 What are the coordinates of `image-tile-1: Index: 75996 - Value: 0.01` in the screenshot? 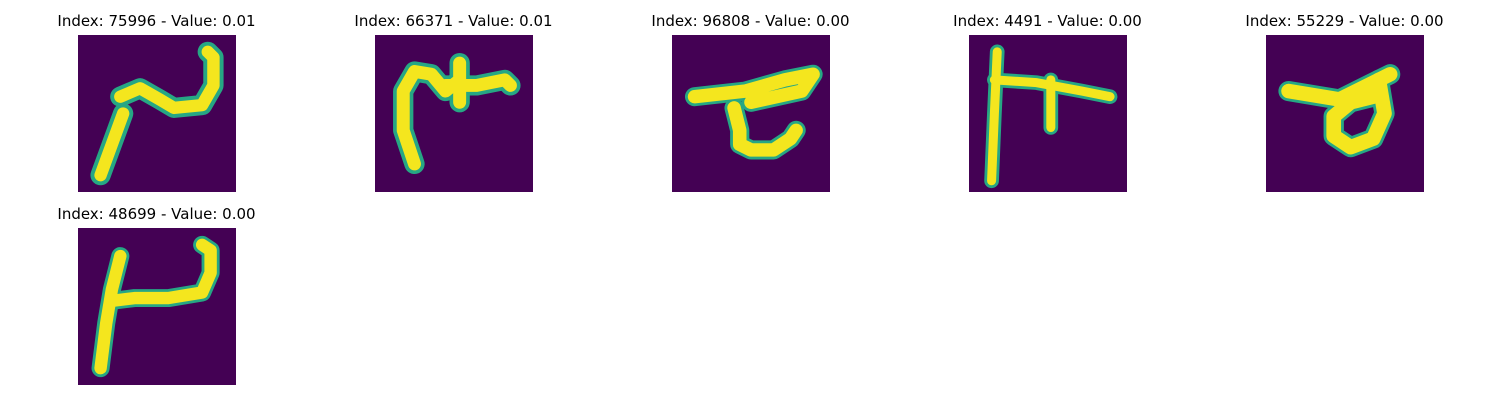 It's located at (156, 95).